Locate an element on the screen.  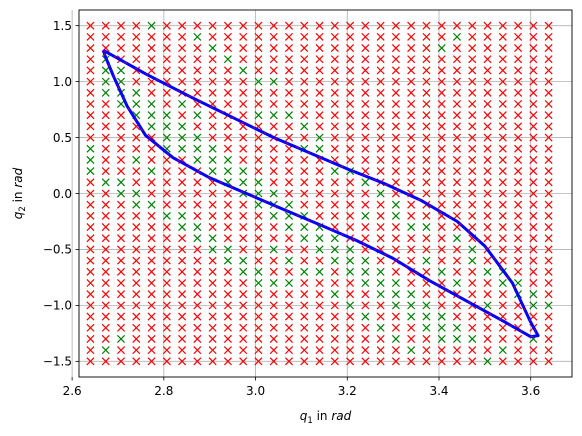
x-axis-ticks: 2.6 2.8 3.0 3.2 3.4 3.6 is located at coordinates (301, 387).